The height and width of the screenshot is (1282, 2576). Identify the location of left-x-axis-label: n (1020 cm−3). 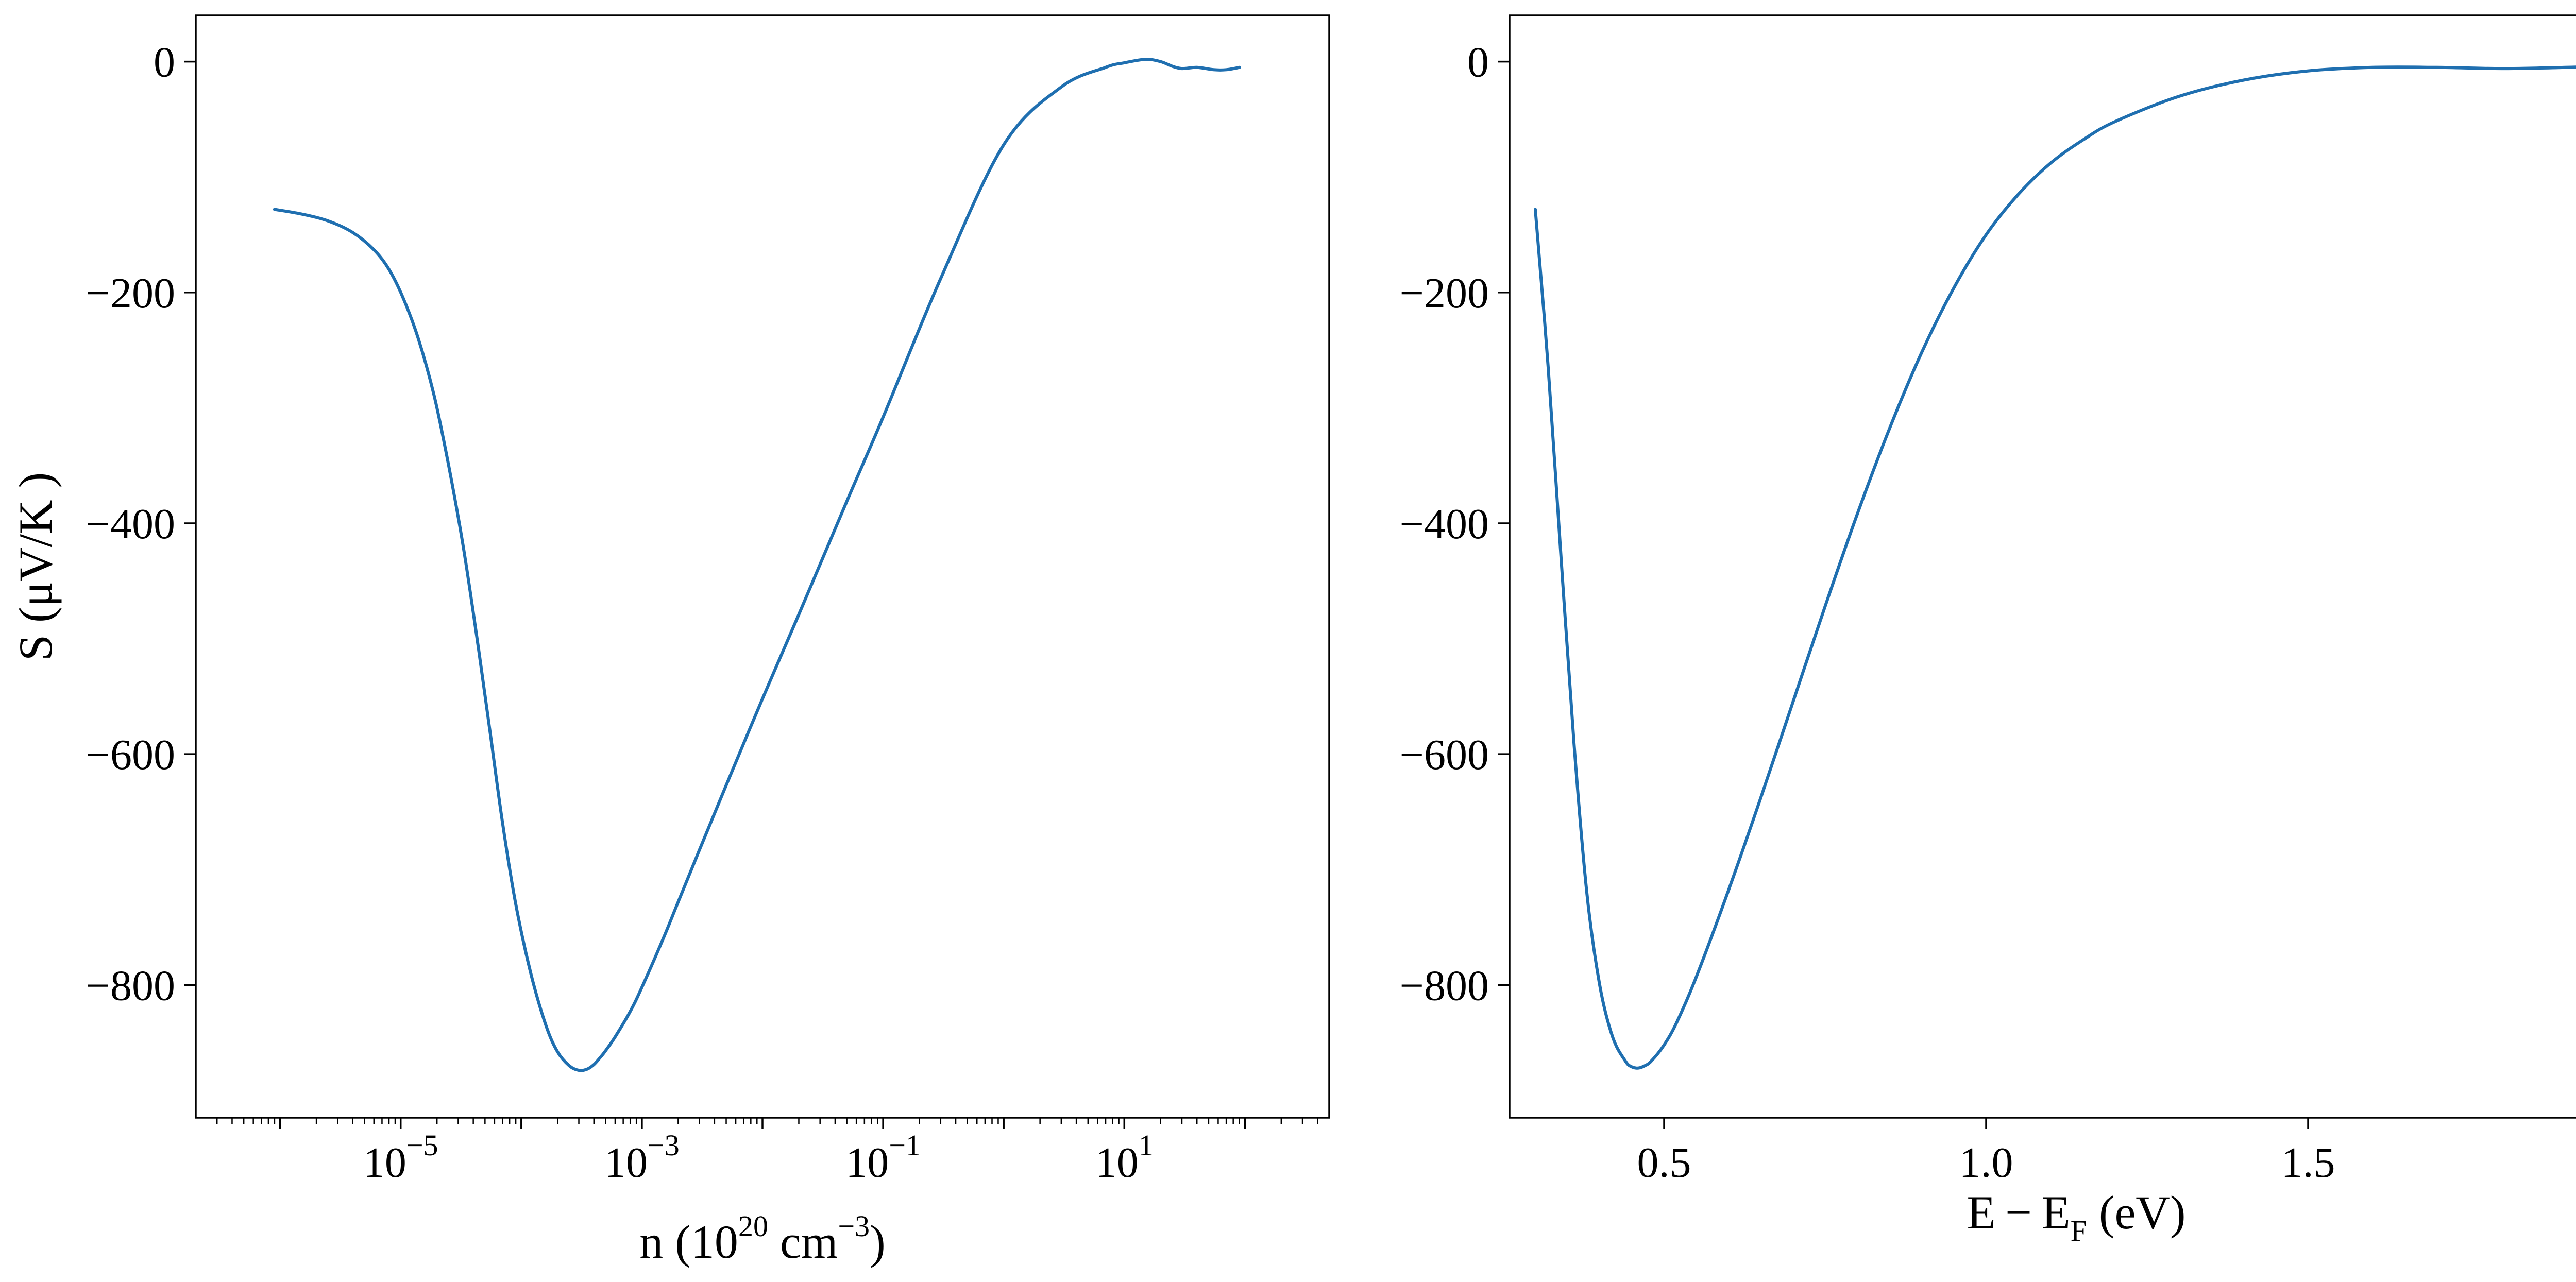
(762, 1238).